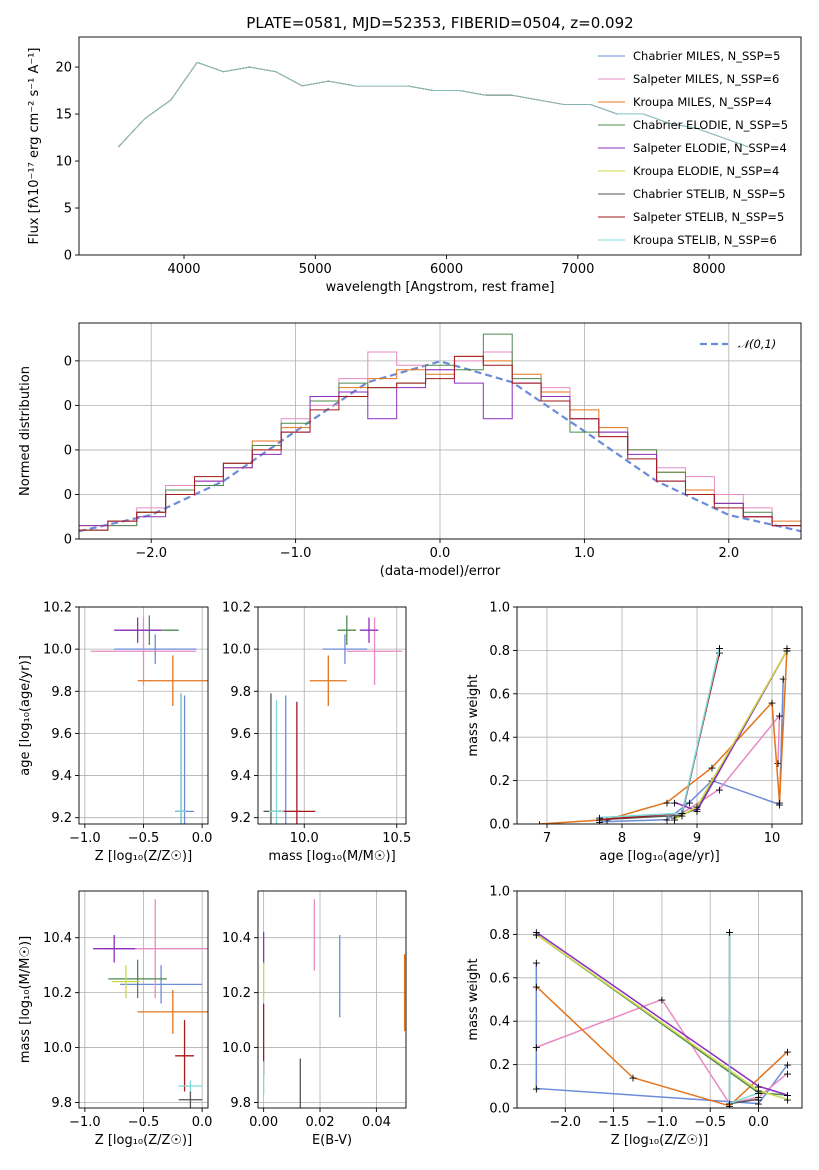 This screenshot has height=1170, width=819. Describe the element at coordinates (61, 776) in the screenshot. I see `y-tick-label: 9.4` at that location.